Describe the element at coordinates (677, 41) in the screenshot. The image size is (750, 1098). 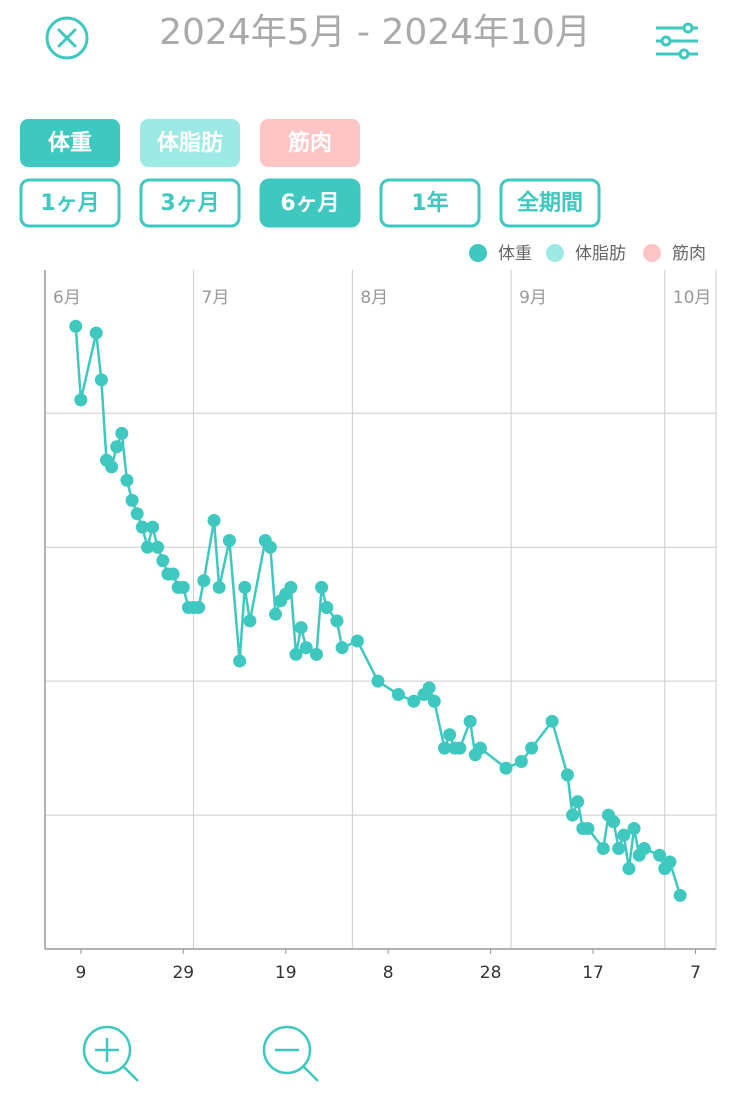
I see `settings-button` at that location.